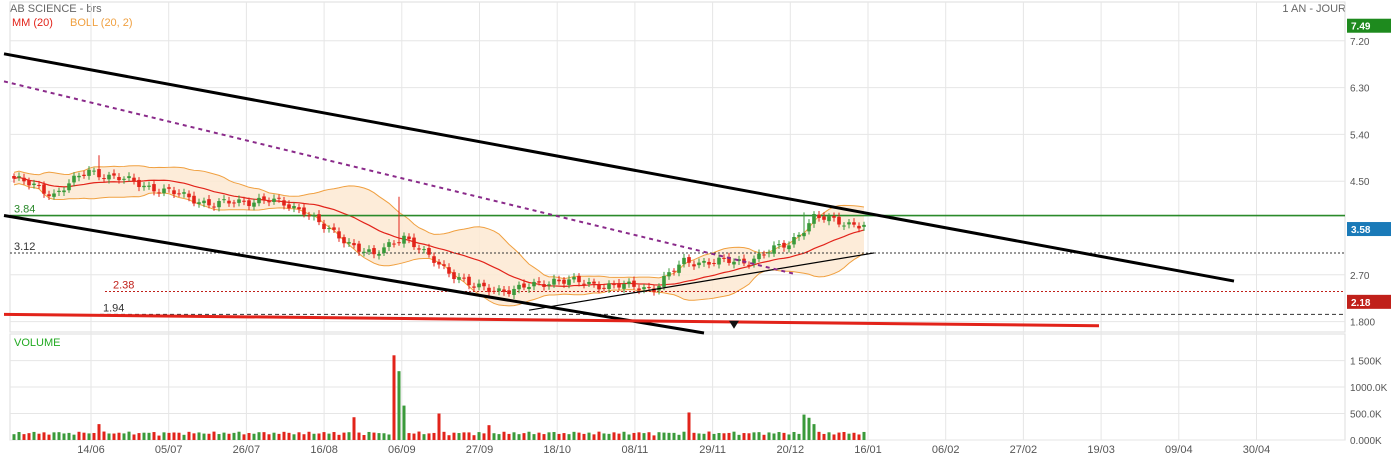  I want to click on level-label: 3.12, so click(24, 247).